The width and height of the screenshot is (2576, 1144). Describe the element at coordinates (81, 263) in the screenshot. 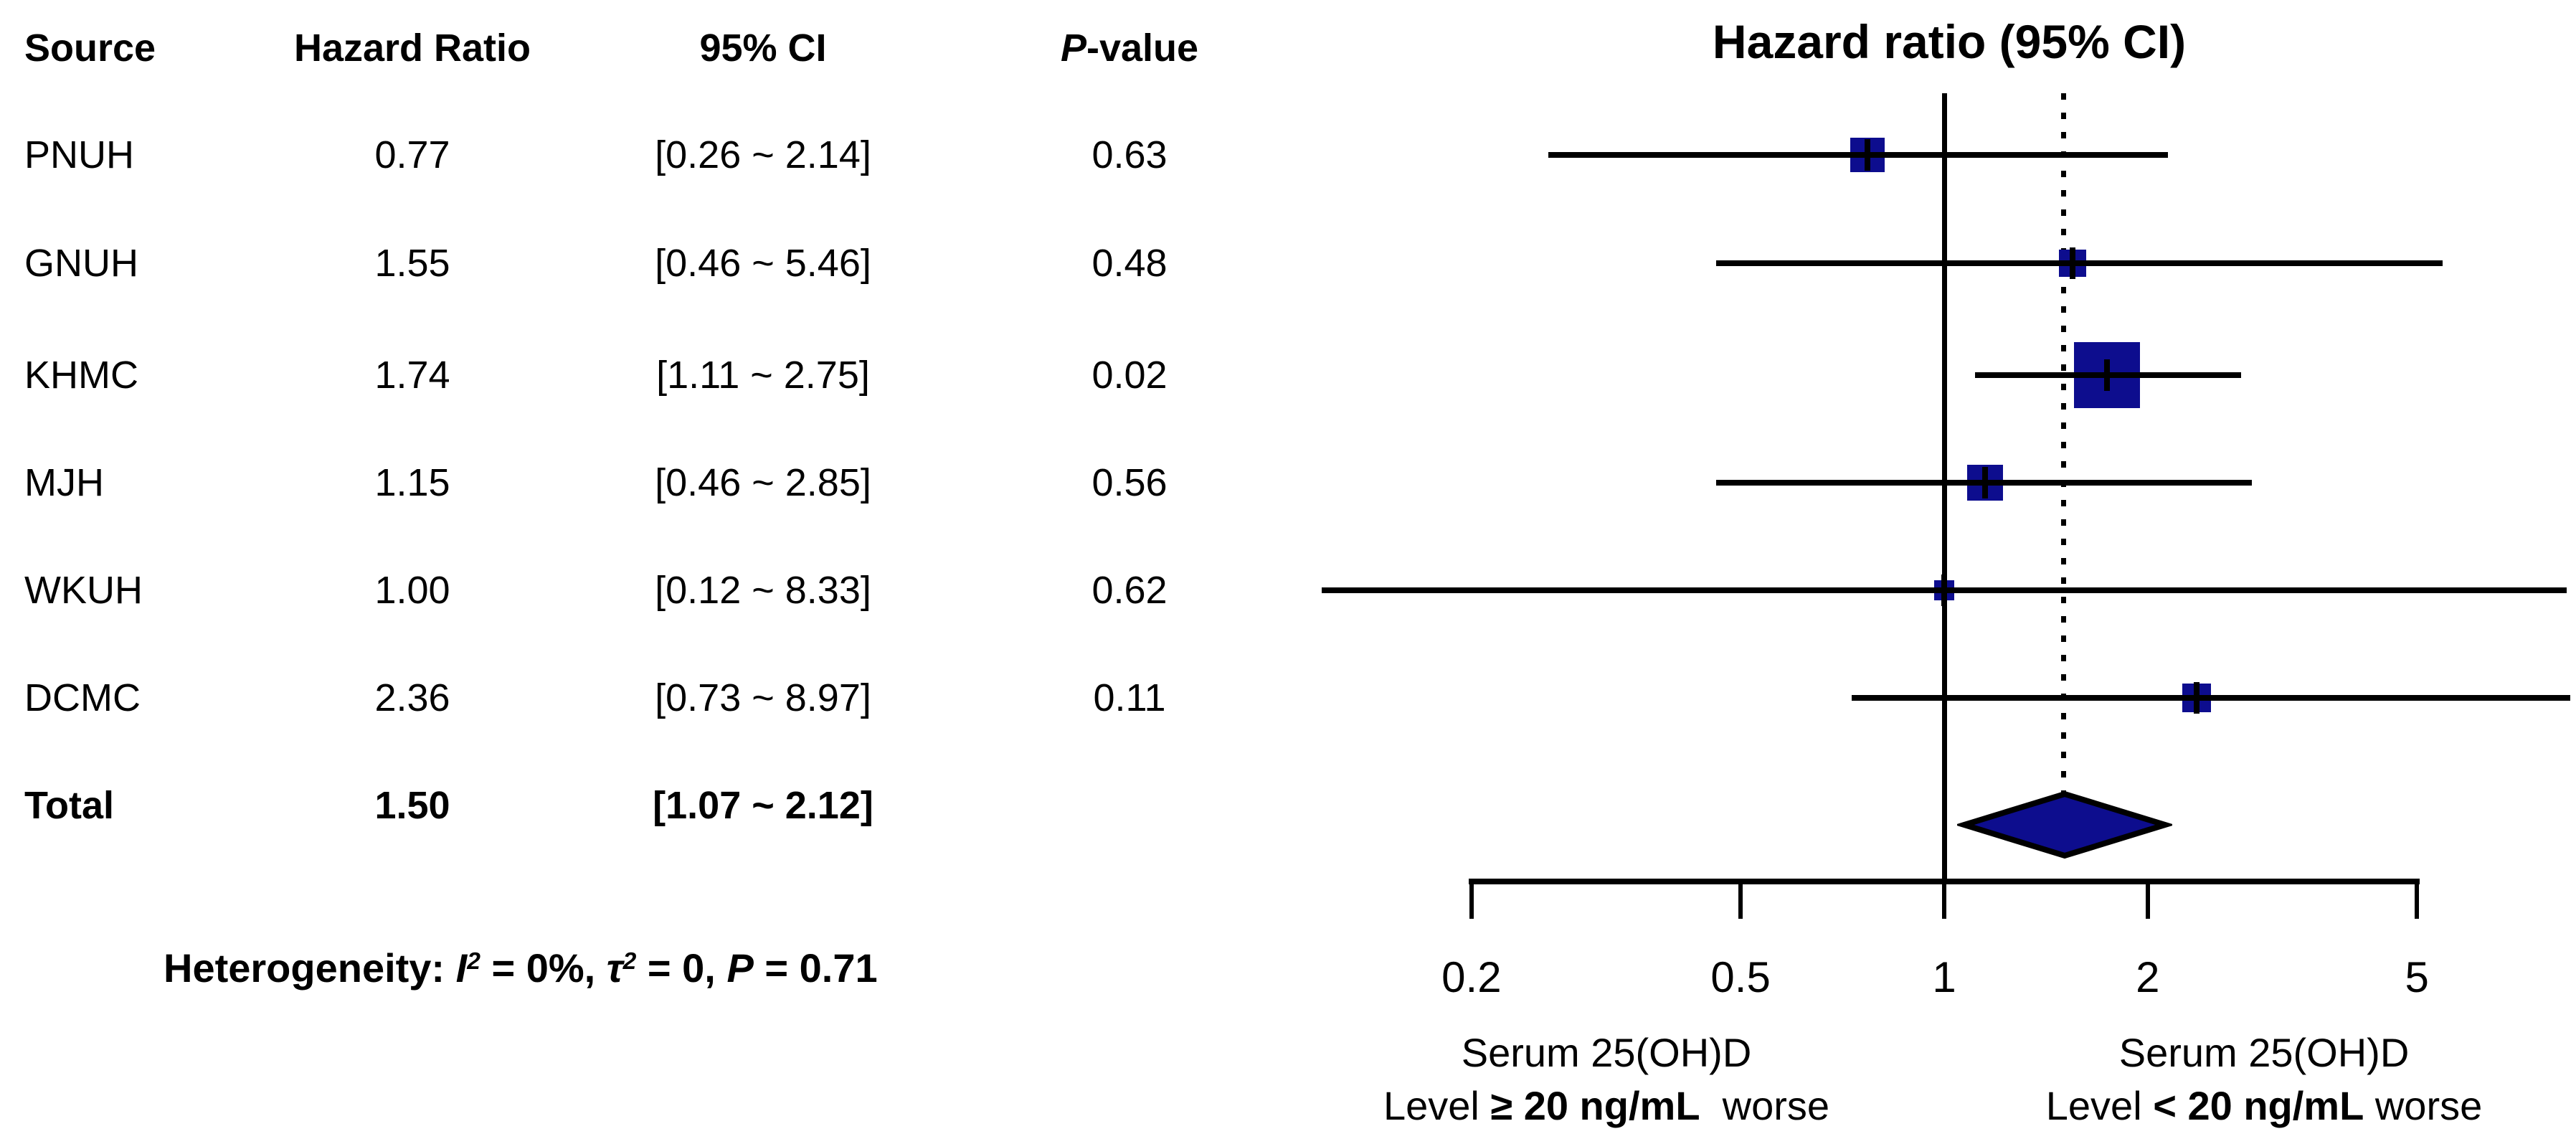

I see `source-cell: GNUH` at that location.